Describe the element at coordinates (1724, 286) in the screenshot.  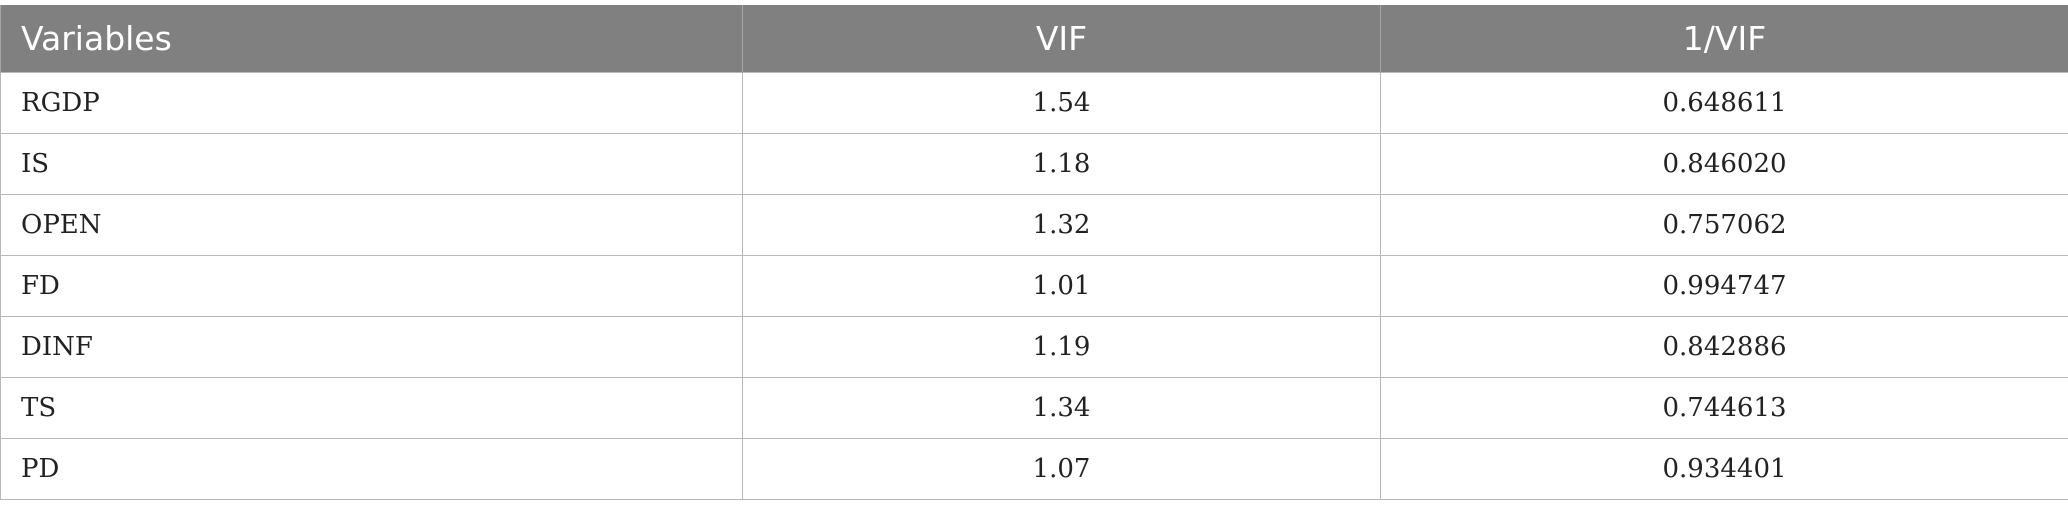
I see `cell-inv-vif: 0.994747` at that location.